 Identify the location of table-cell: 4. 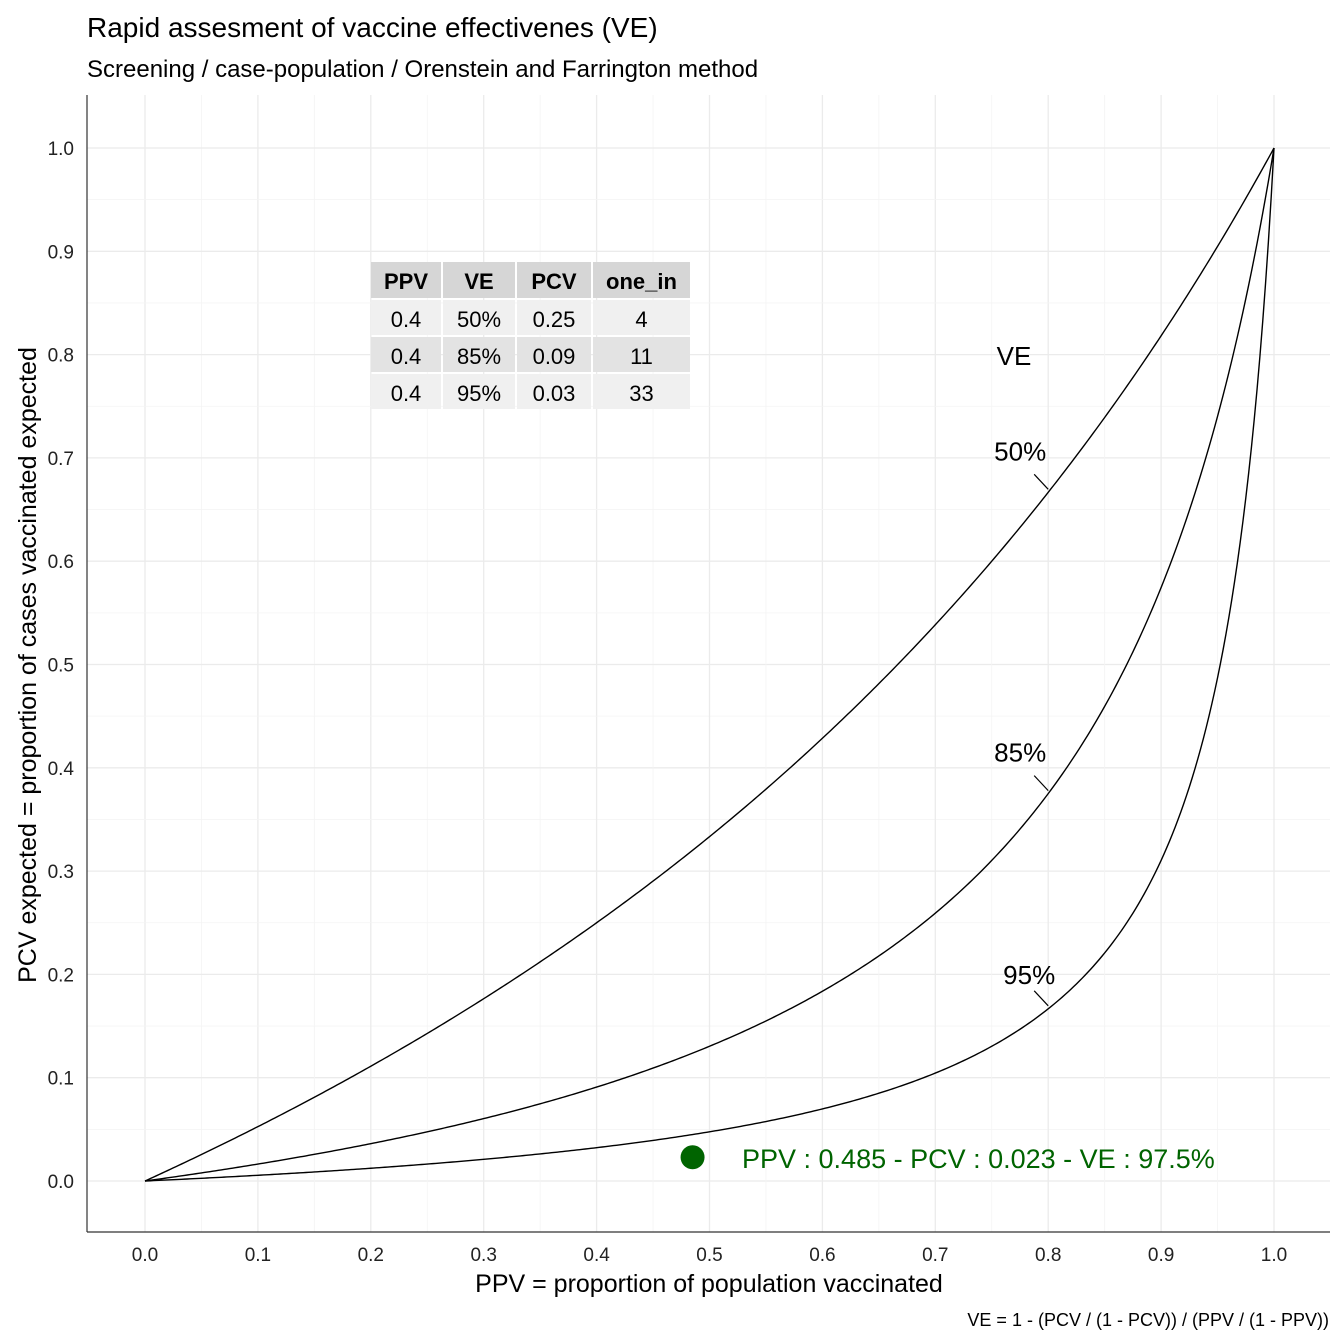
(641, 319).